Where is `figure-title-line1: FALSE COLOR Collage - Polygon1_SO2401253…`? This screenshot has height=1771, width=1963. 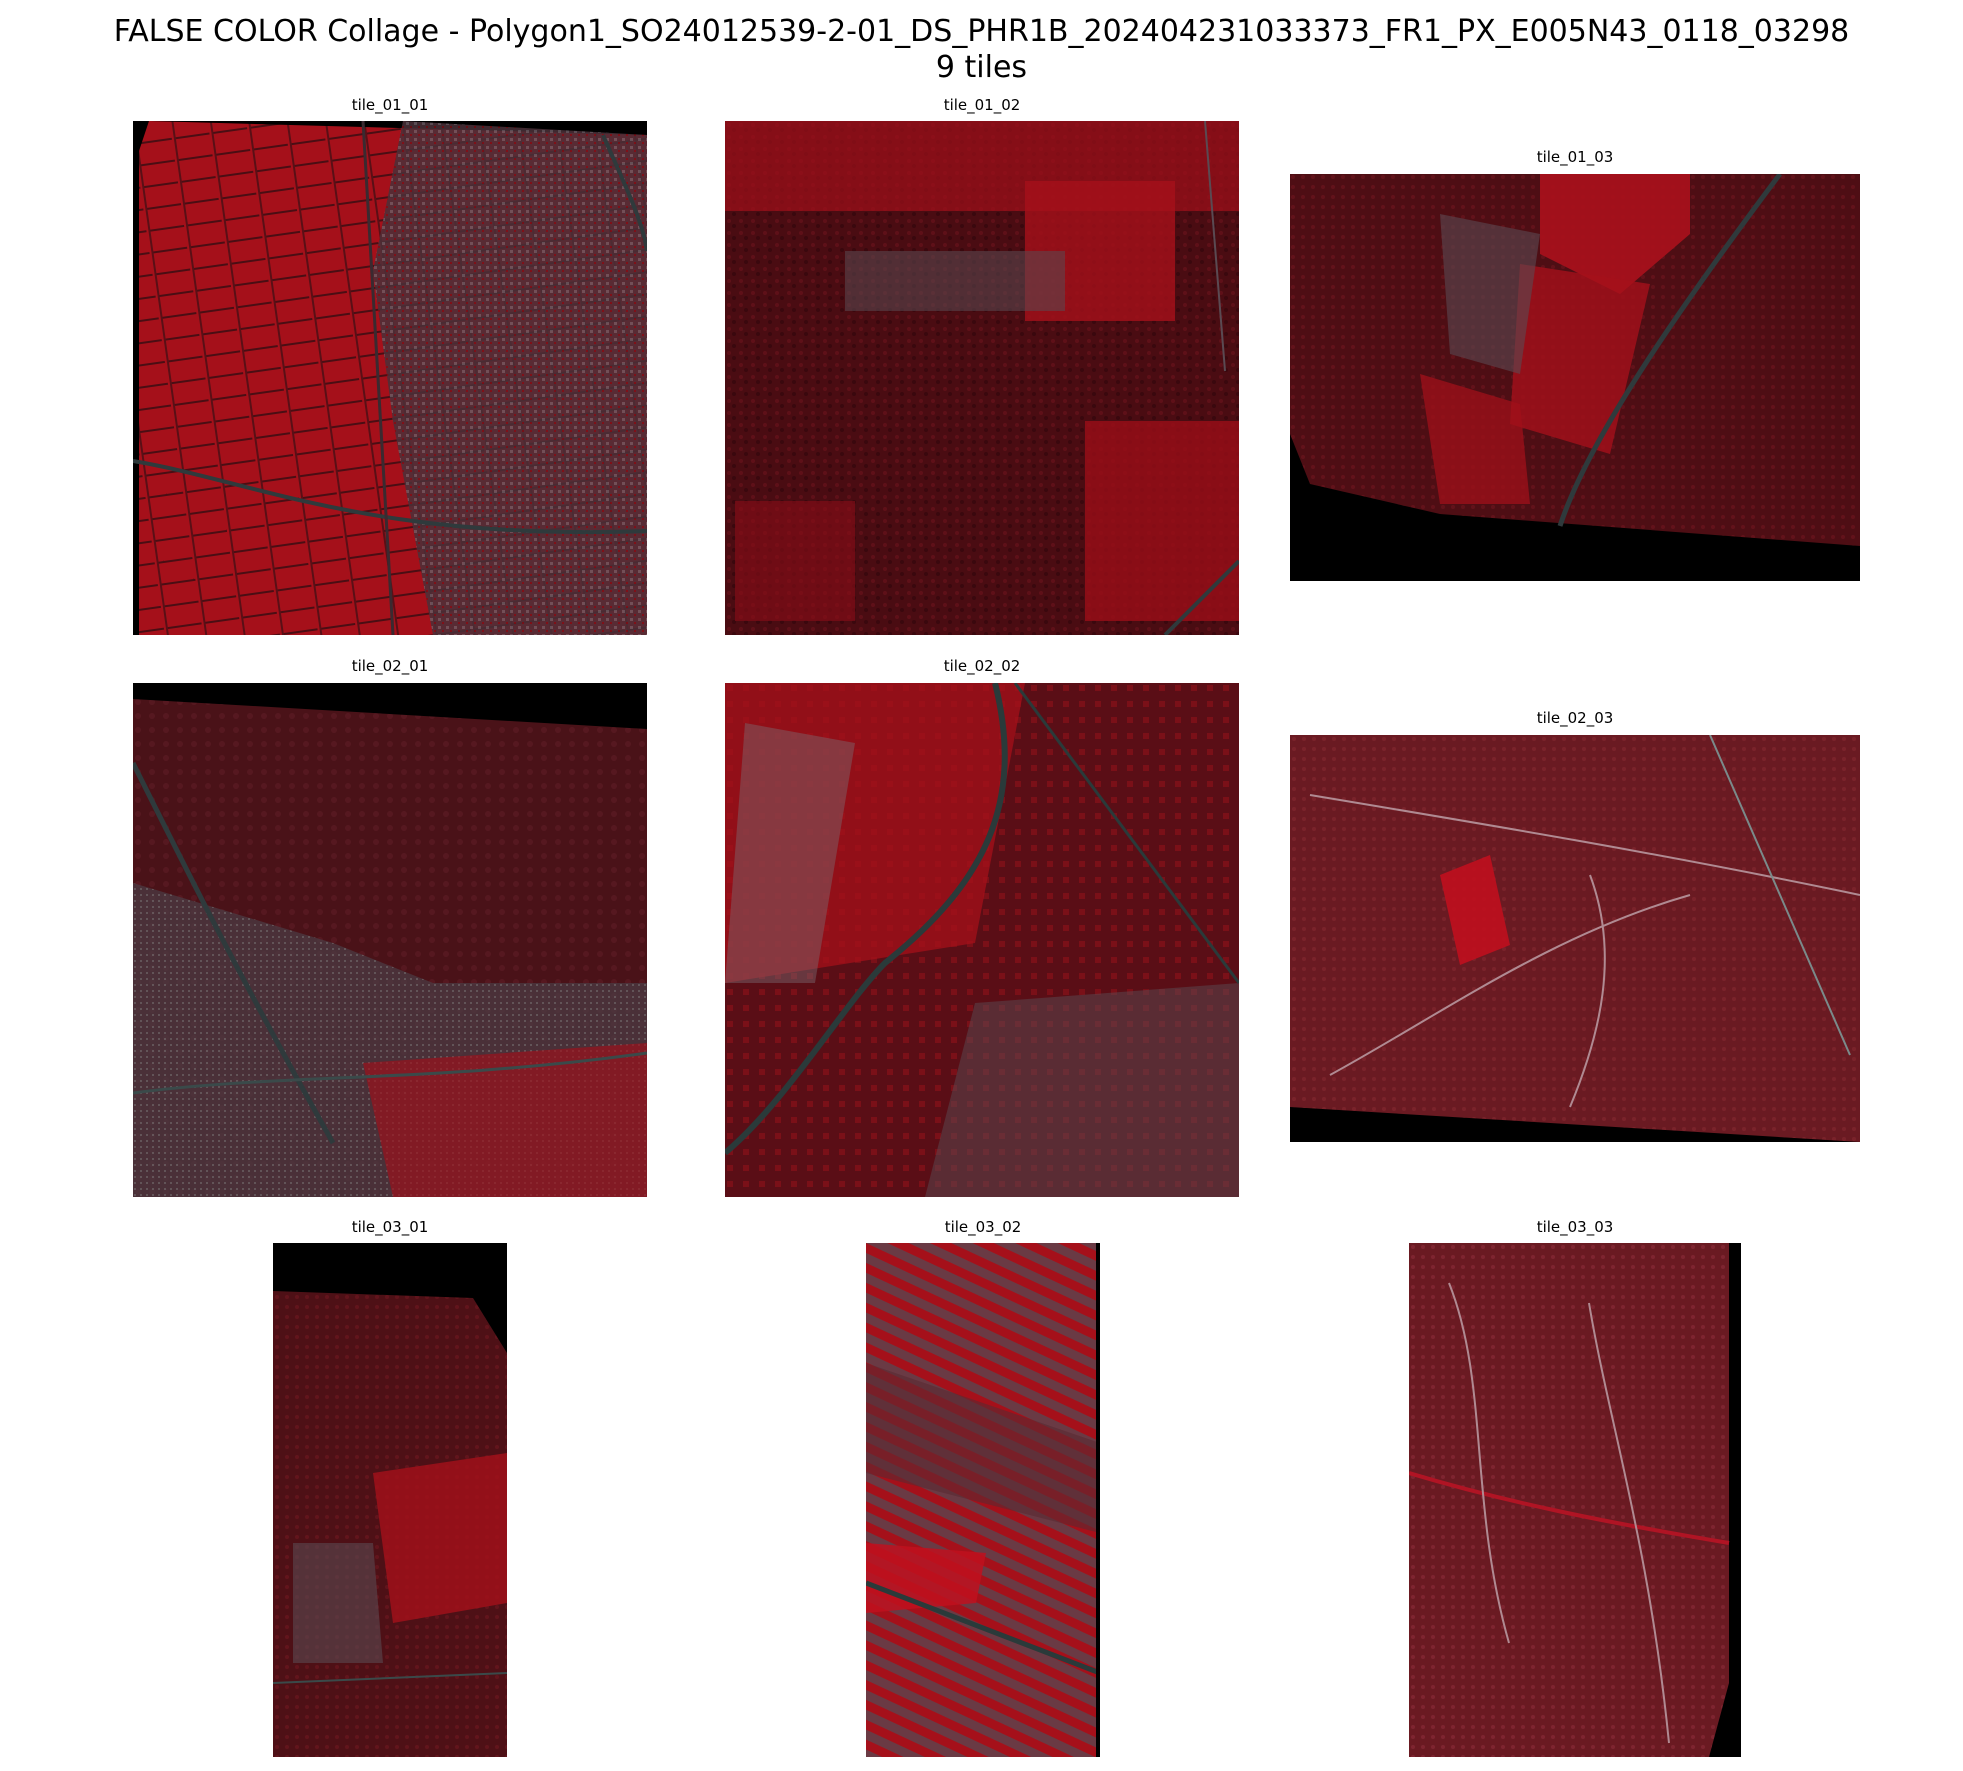 figure-title-line1: FALSE COLOR Collage - Polygon1_SO2401253… is located at coordinates (981, 31).